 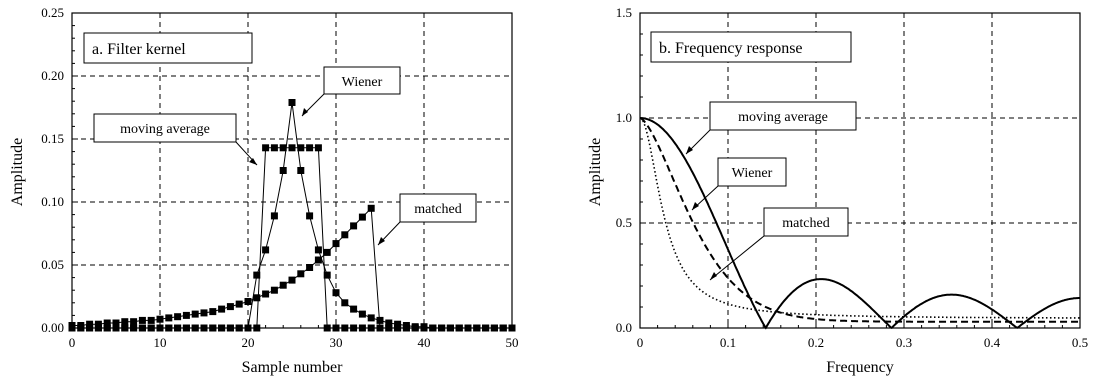 I want to click on annotation-matched-a: matched, so click(x=427, y=219).